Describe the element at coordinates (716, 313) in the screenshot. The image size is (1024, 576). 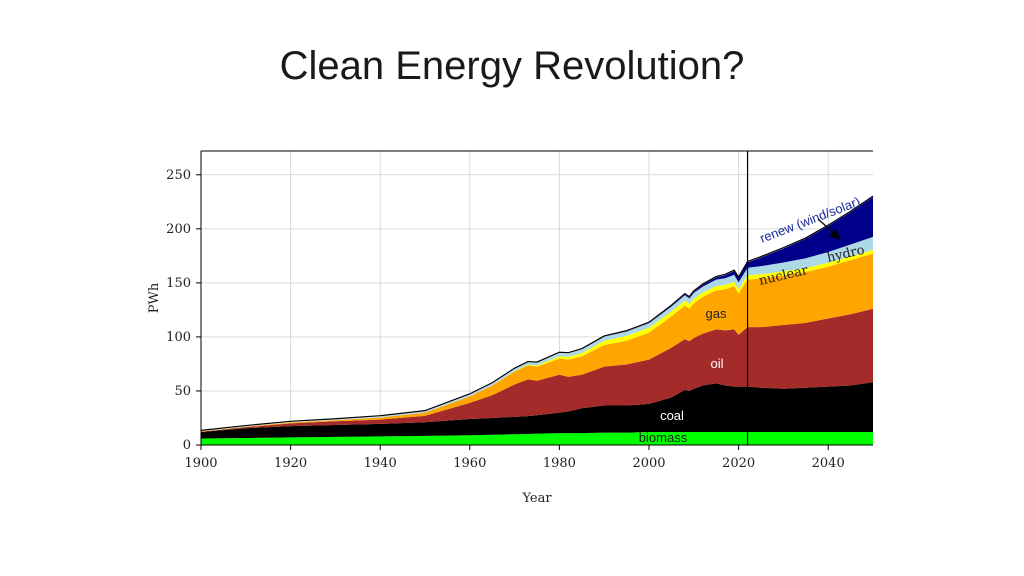
I see `label-gas: gas` at that location.